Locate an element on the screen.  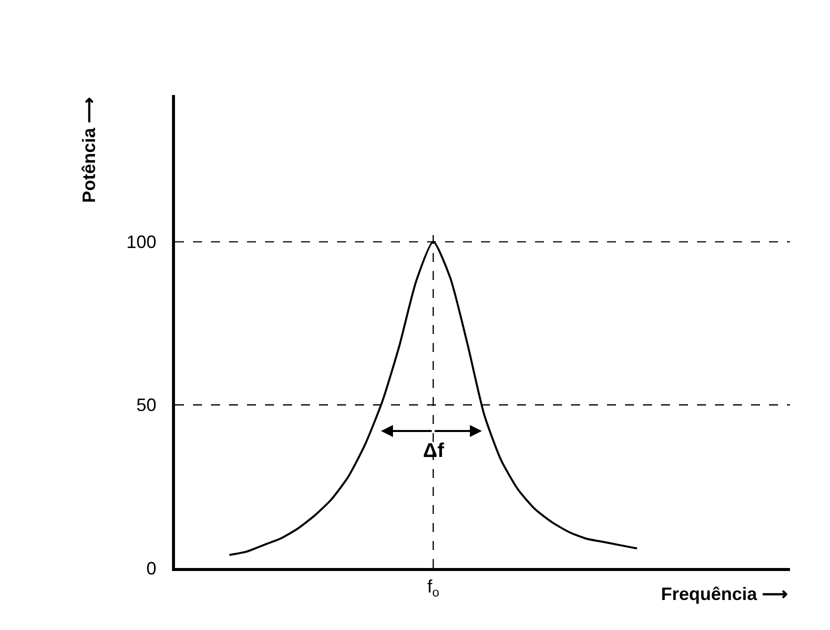
y-axis-title: Potência ⟶ is located at coordinates (88, 149).